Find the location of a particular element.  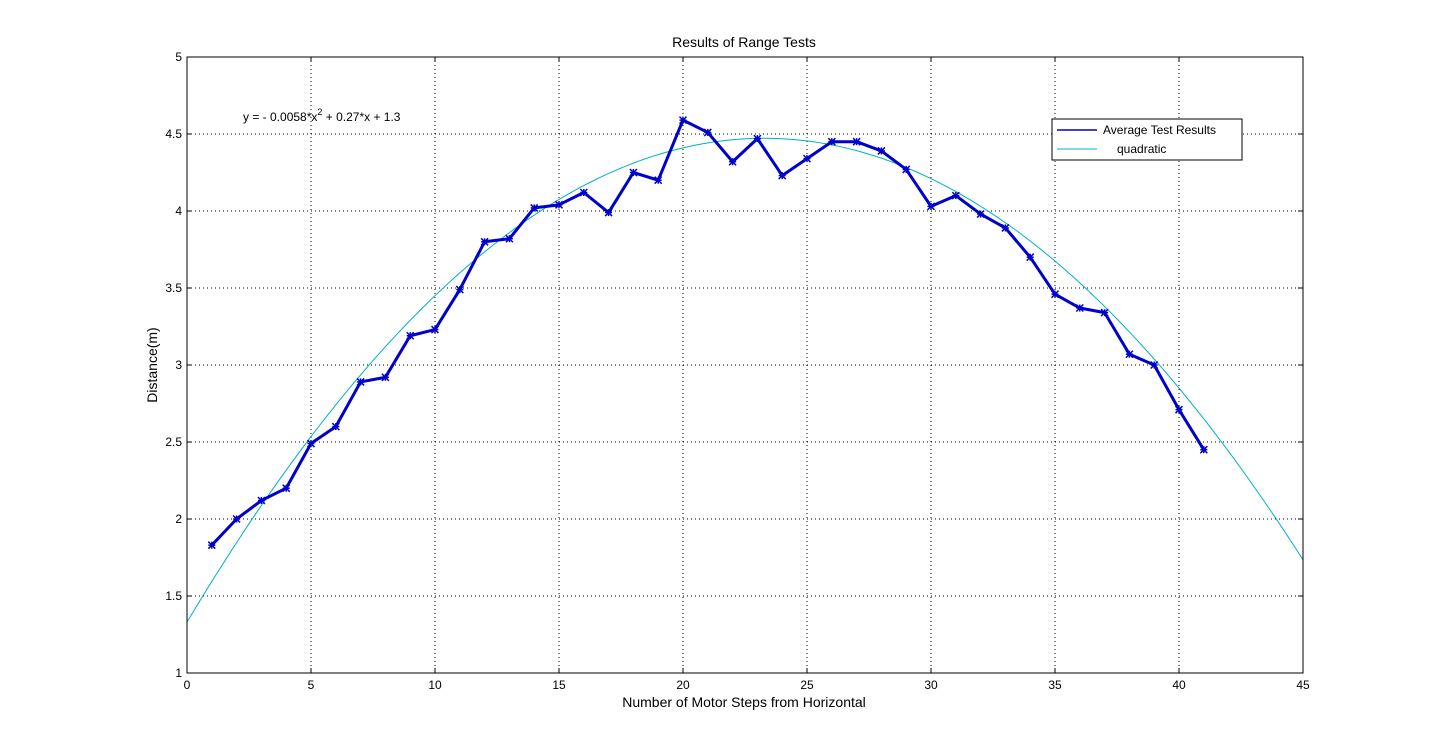

x-tick-label: 10 is located at coordinates (435, 685).